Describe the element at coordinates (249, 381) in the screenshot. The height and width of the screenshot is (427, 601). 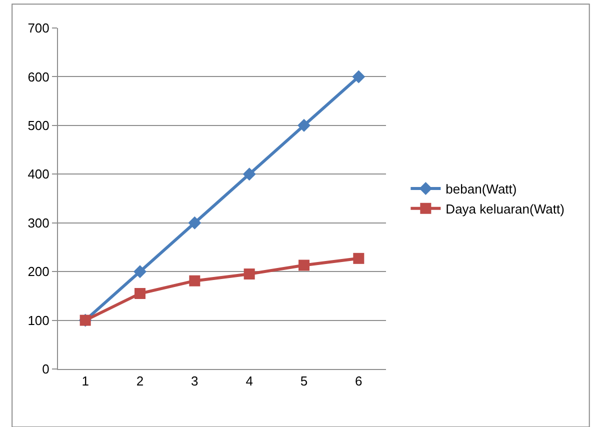
I see `x-tick-label: 4` at that location.